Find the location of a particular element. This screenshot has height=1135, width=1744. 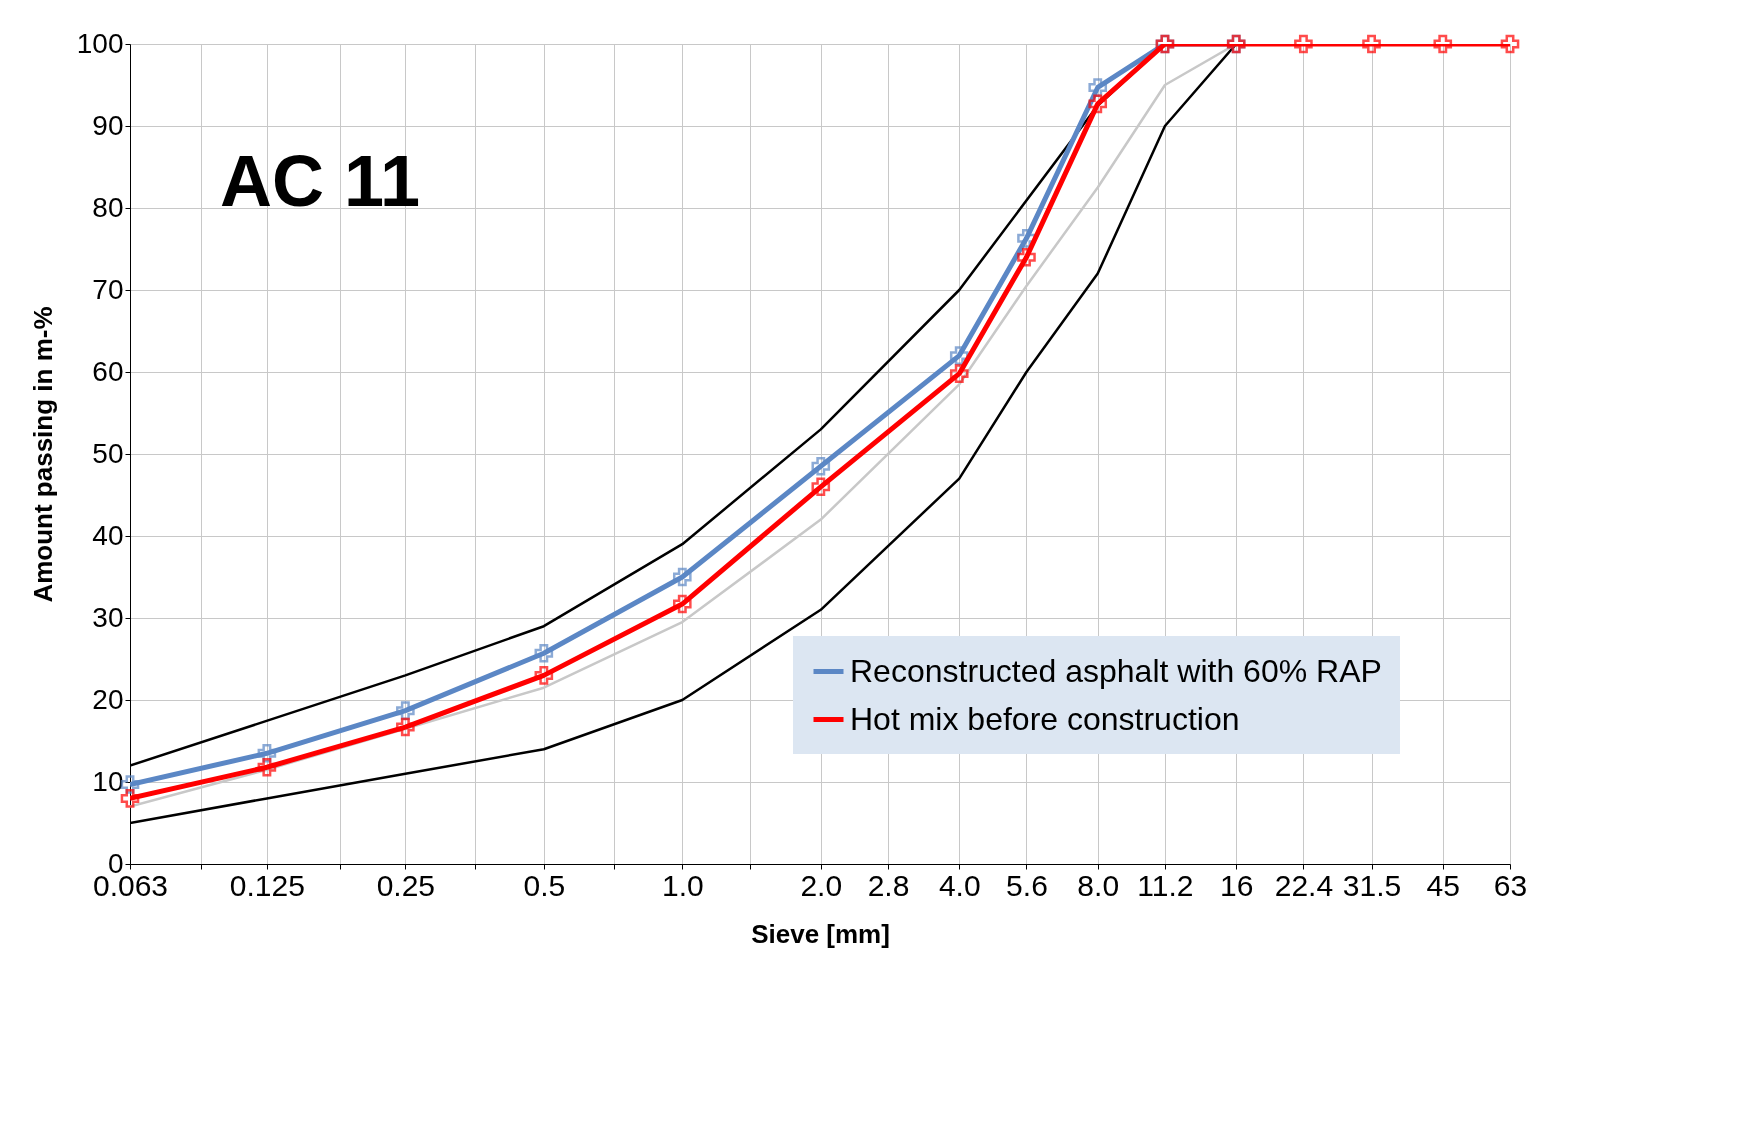

x-tick-label: 5.6 is located at coordinates (1027, 885).